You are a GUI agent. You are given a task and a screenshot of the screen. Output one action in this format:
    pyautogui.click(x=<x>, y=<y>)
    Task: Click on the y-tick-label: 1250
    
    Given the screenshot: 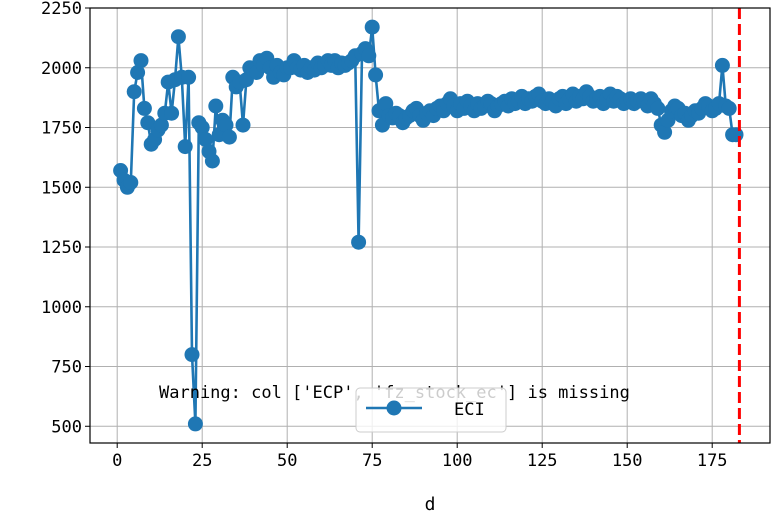 What is the action you would take?
    pyautogui.click(x=61, y=248)
    